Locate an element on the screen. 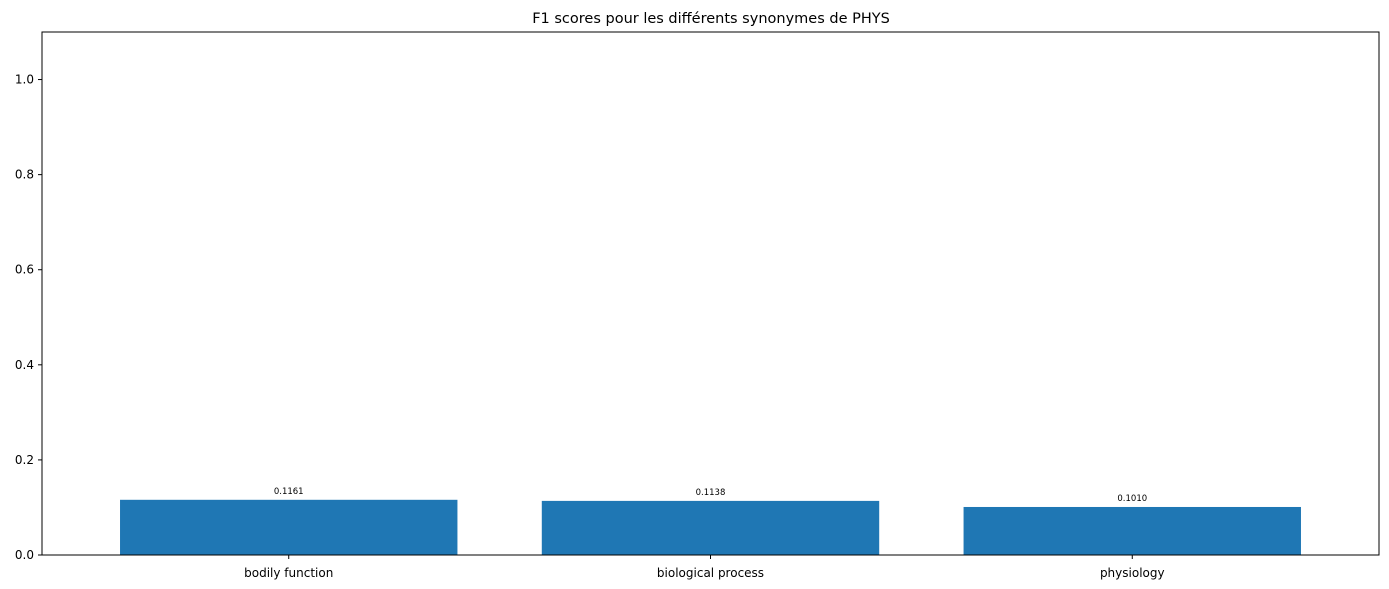  bar-labels-group: 0.1161 0.1138 0.1010 is located at coordinates (710, 495).